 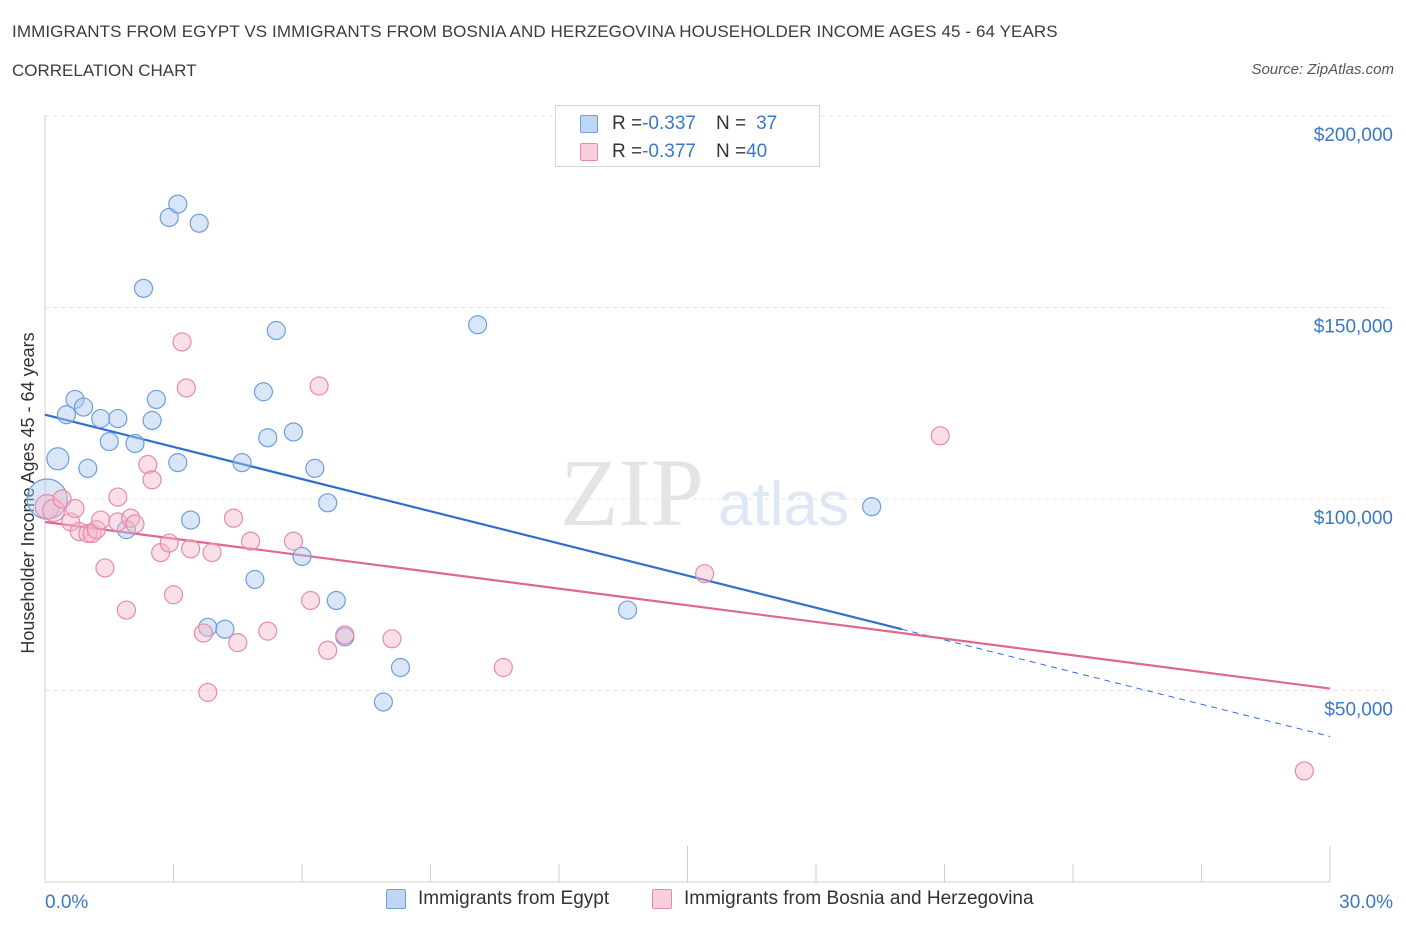 What do you see at coordinates (669, 123) in the screenshot?
I see `egypt-r-value: -0.337` at bounding box center [669, 123].